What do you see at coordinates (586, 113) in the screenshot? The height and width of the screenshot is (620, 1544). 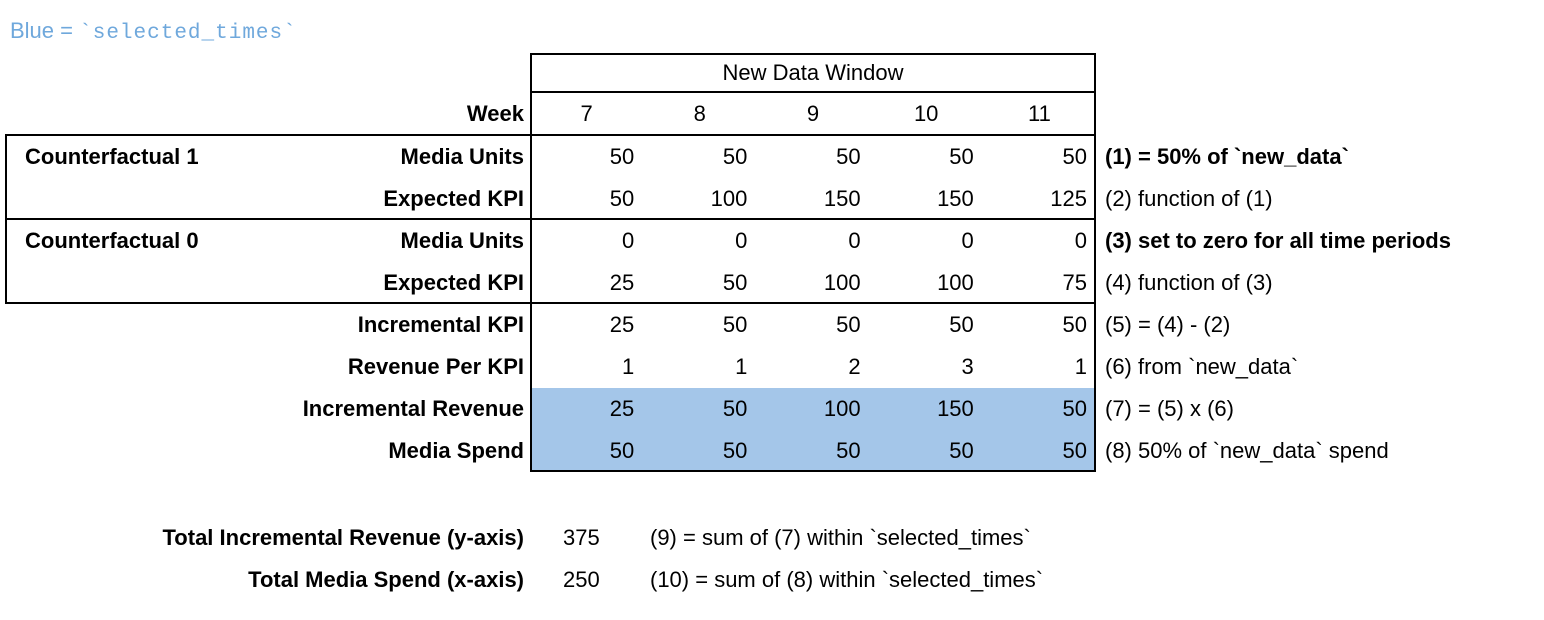 I see `week-cell: 7` at bounding box center [586, 113].